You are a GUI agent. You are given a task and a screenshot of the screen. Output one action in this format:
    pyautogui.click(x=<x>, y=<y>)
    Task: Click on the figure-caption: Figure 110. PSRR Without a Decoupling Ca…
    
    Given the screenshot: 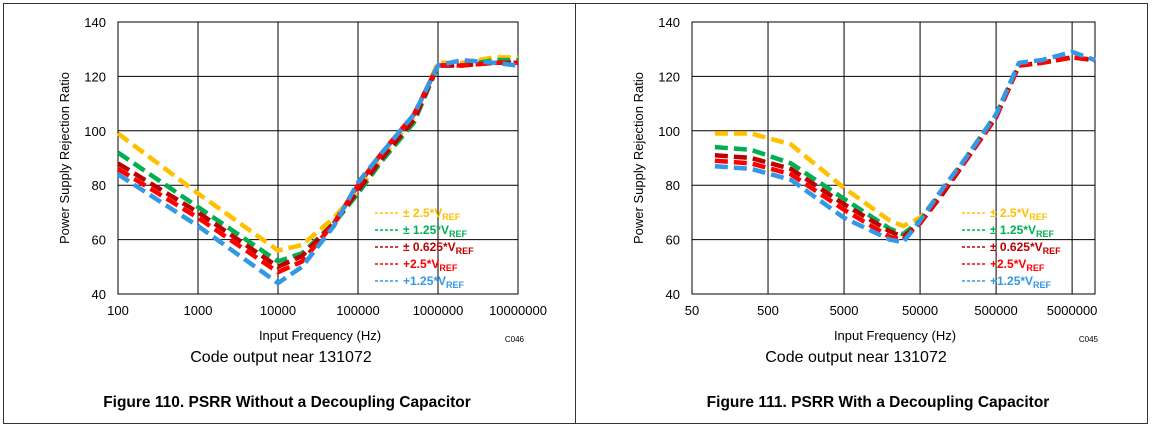 What is the action you would take?
    pyautogui.click(x=287, y=402)
    